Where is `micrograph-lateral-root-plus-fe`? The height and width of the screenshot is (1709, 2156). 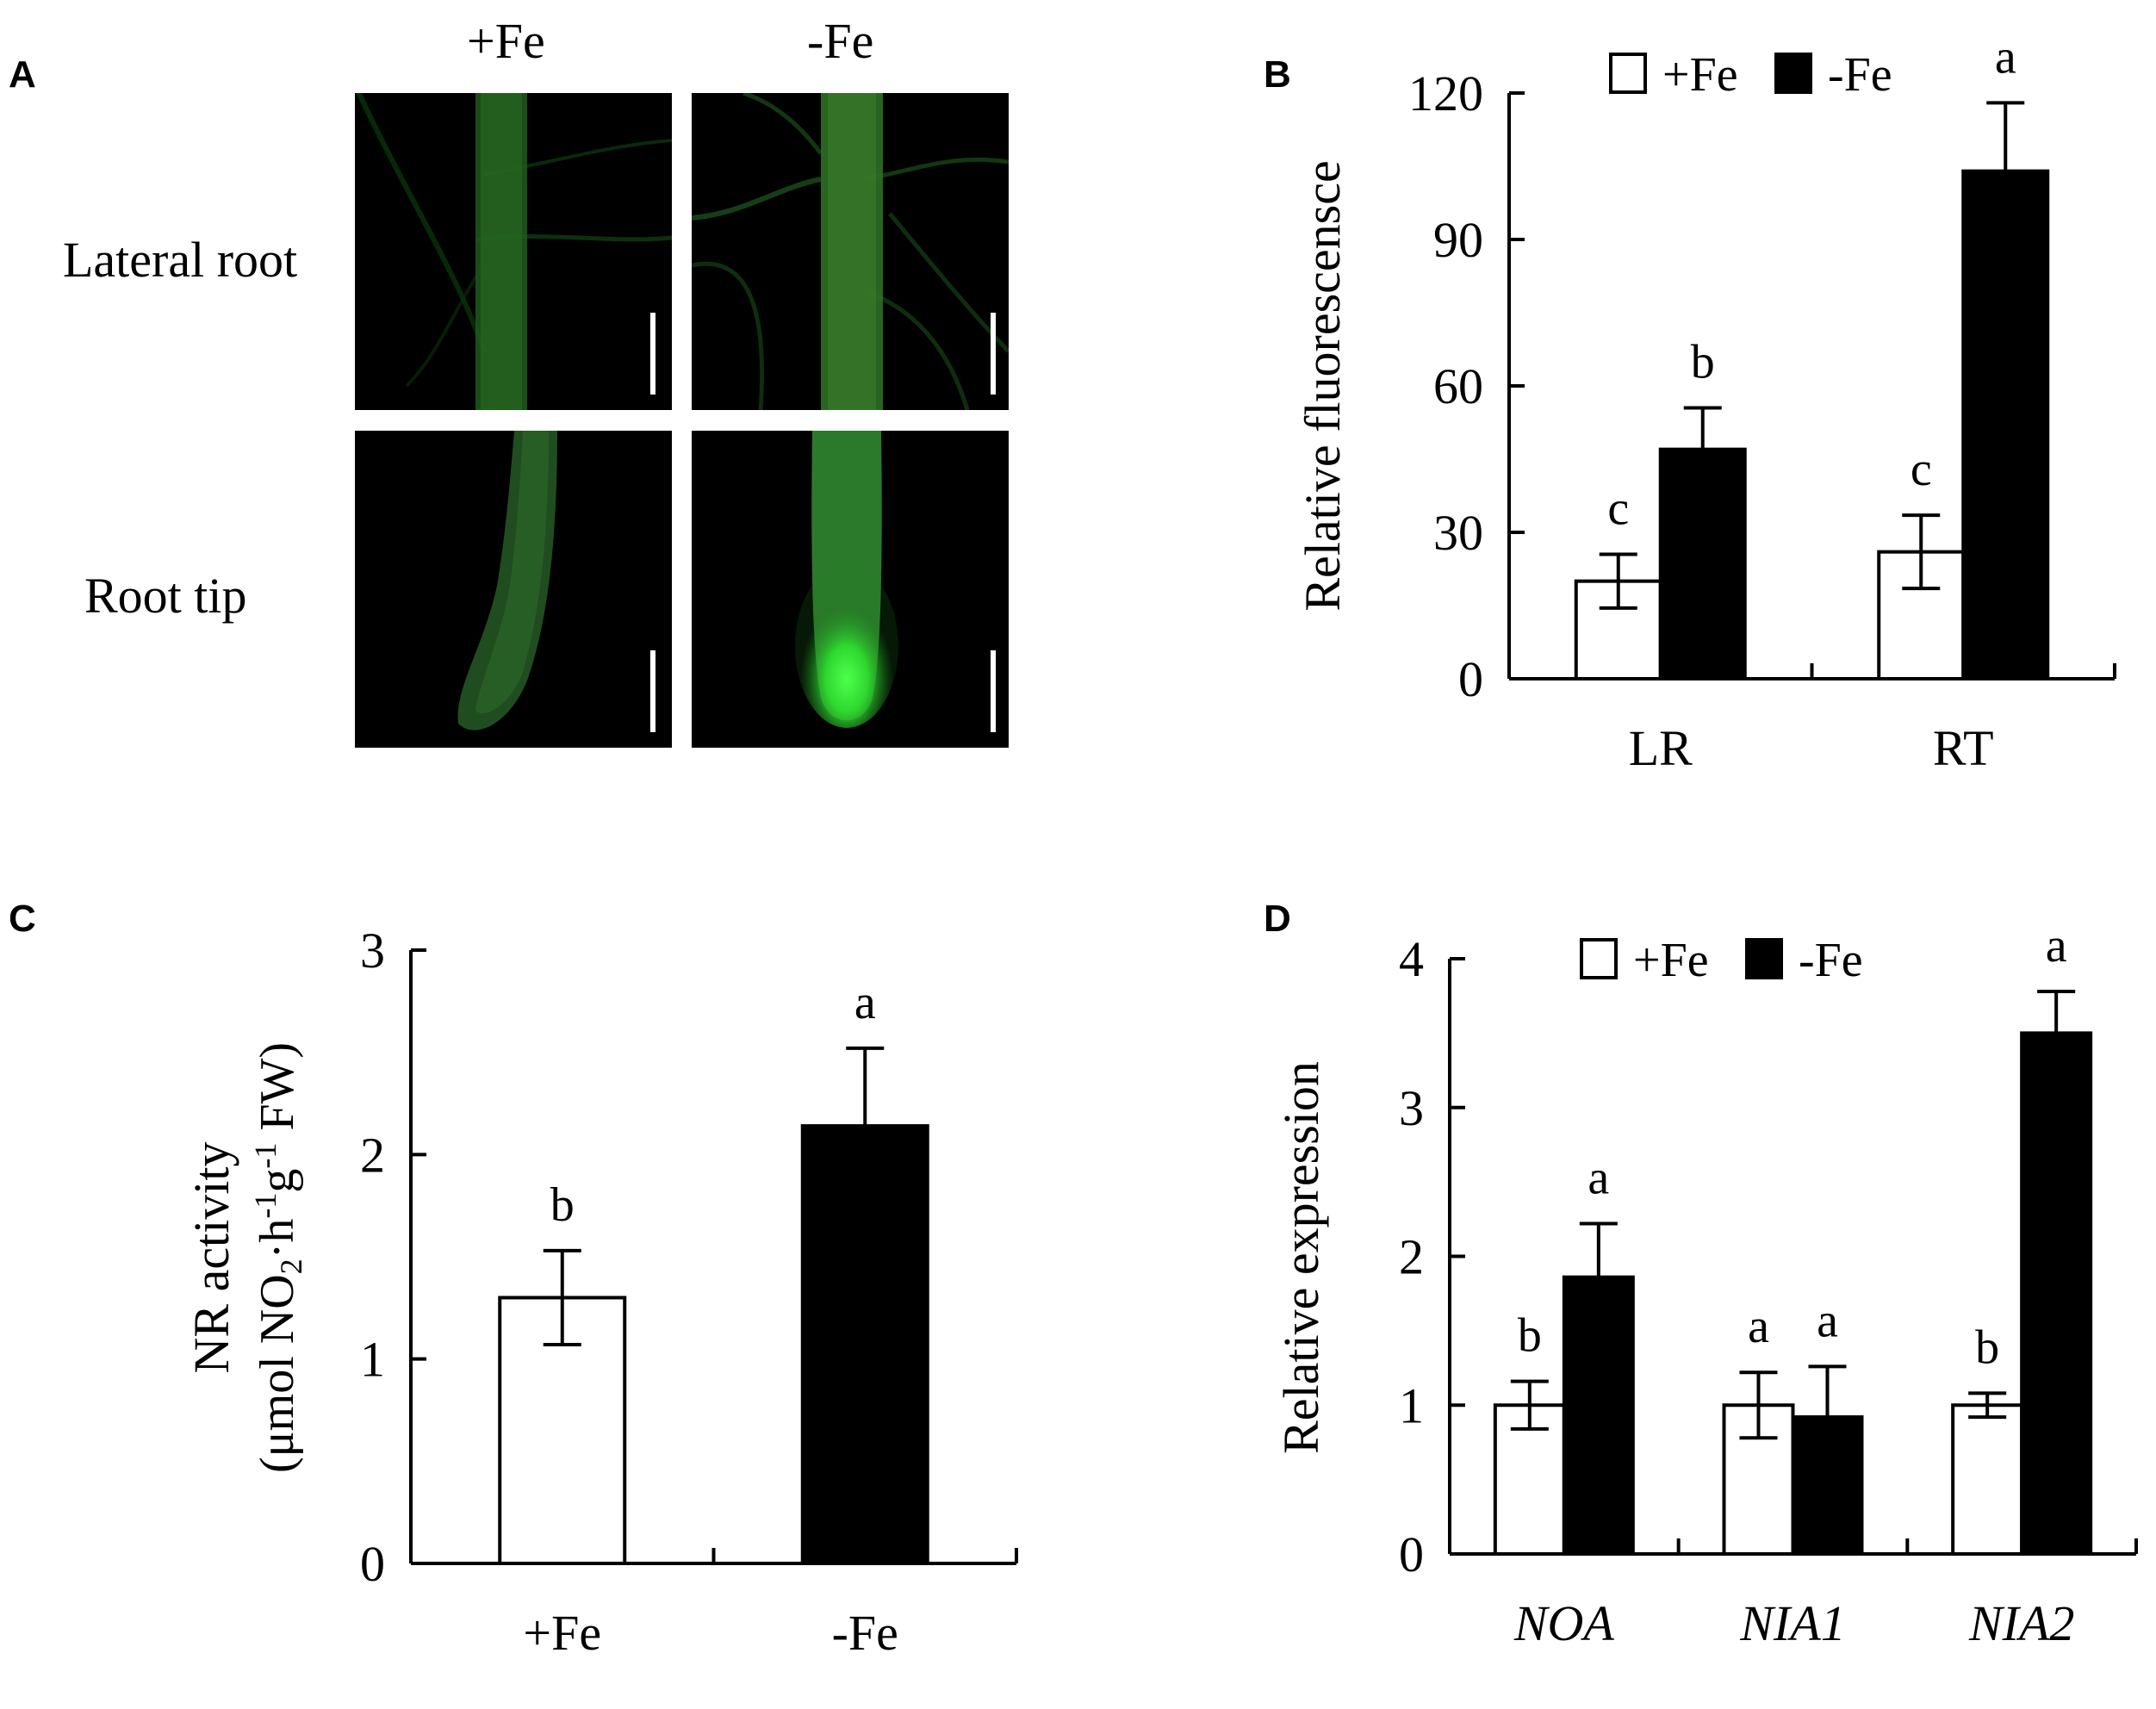
micrograph-lateral-root-plus-fe is located at coordinates (513, 252).